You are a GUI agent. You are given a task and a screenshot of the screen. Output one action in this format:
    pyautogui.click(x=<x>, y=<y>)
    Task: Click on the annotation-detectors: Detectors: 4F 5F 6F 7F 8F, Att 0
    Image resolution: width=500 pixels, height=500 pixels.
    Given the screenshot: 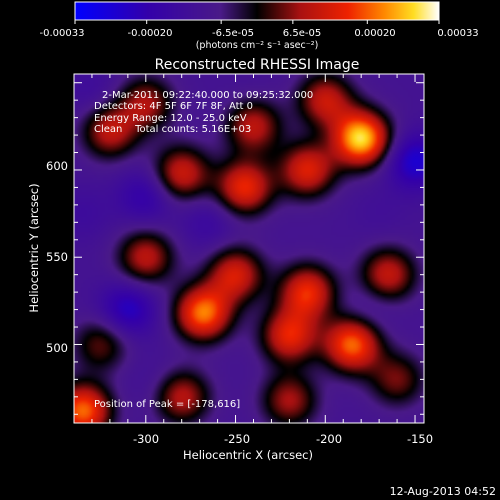 What is the action you would take?
    pyautogui.click(x=173, y=106)
    